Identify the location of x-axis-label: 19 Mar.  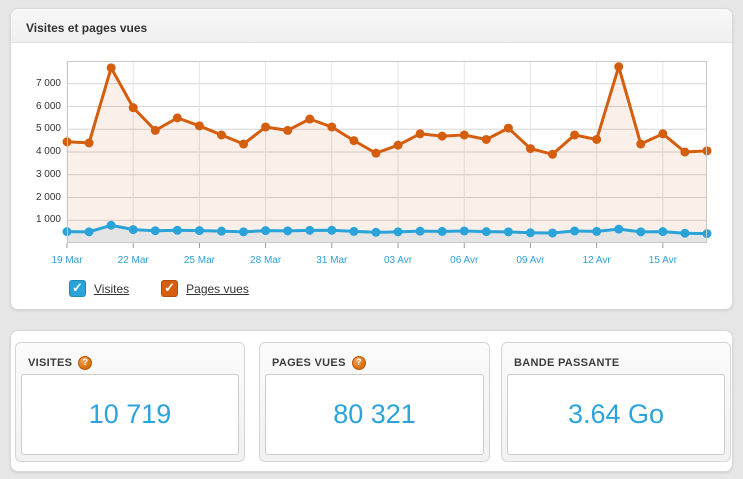
(67, 260).